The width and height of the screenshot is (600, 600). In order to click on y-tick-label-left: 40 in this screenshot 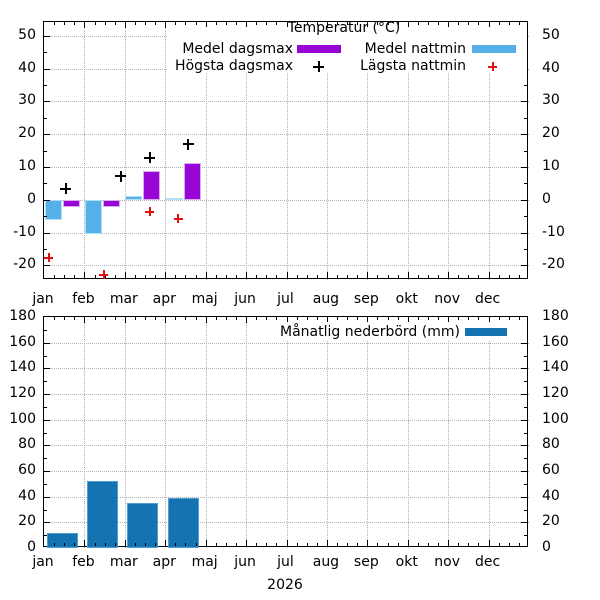, I will do `click(27, 495)`.